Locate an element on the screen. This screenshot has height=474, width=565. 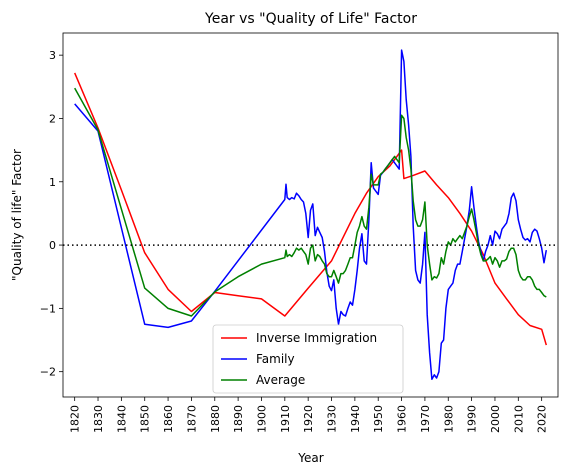
legend-label: Inverse Immigration is located at coordinates (316, 338).